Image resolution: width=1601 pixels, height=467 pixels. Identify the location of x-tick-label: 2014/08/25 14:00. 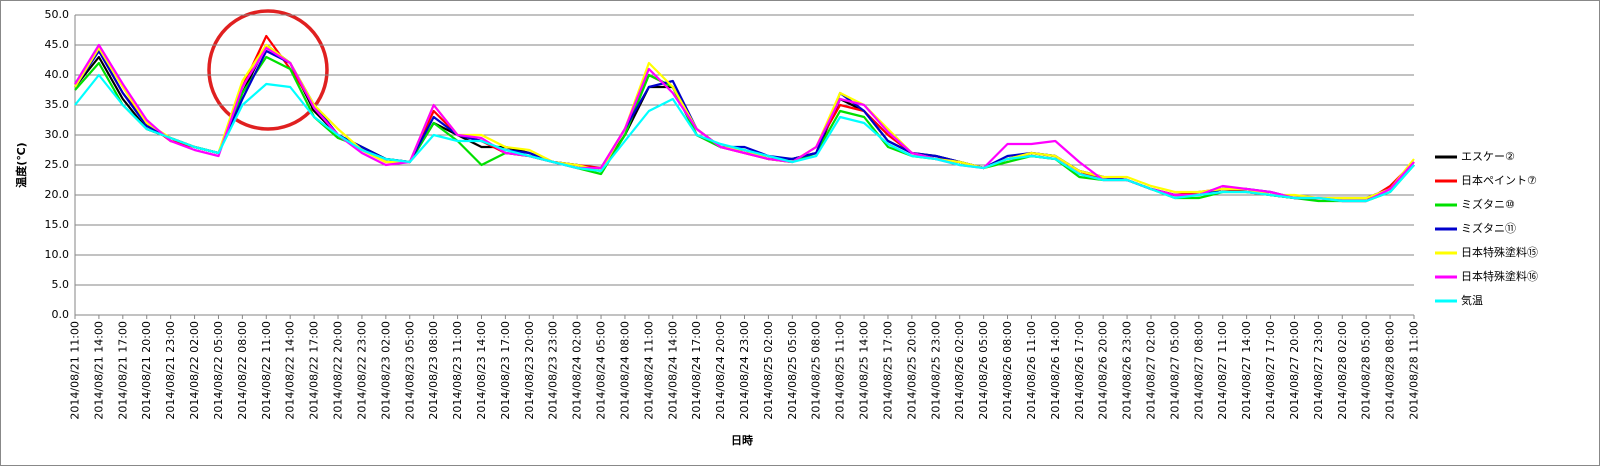
(864, 370).